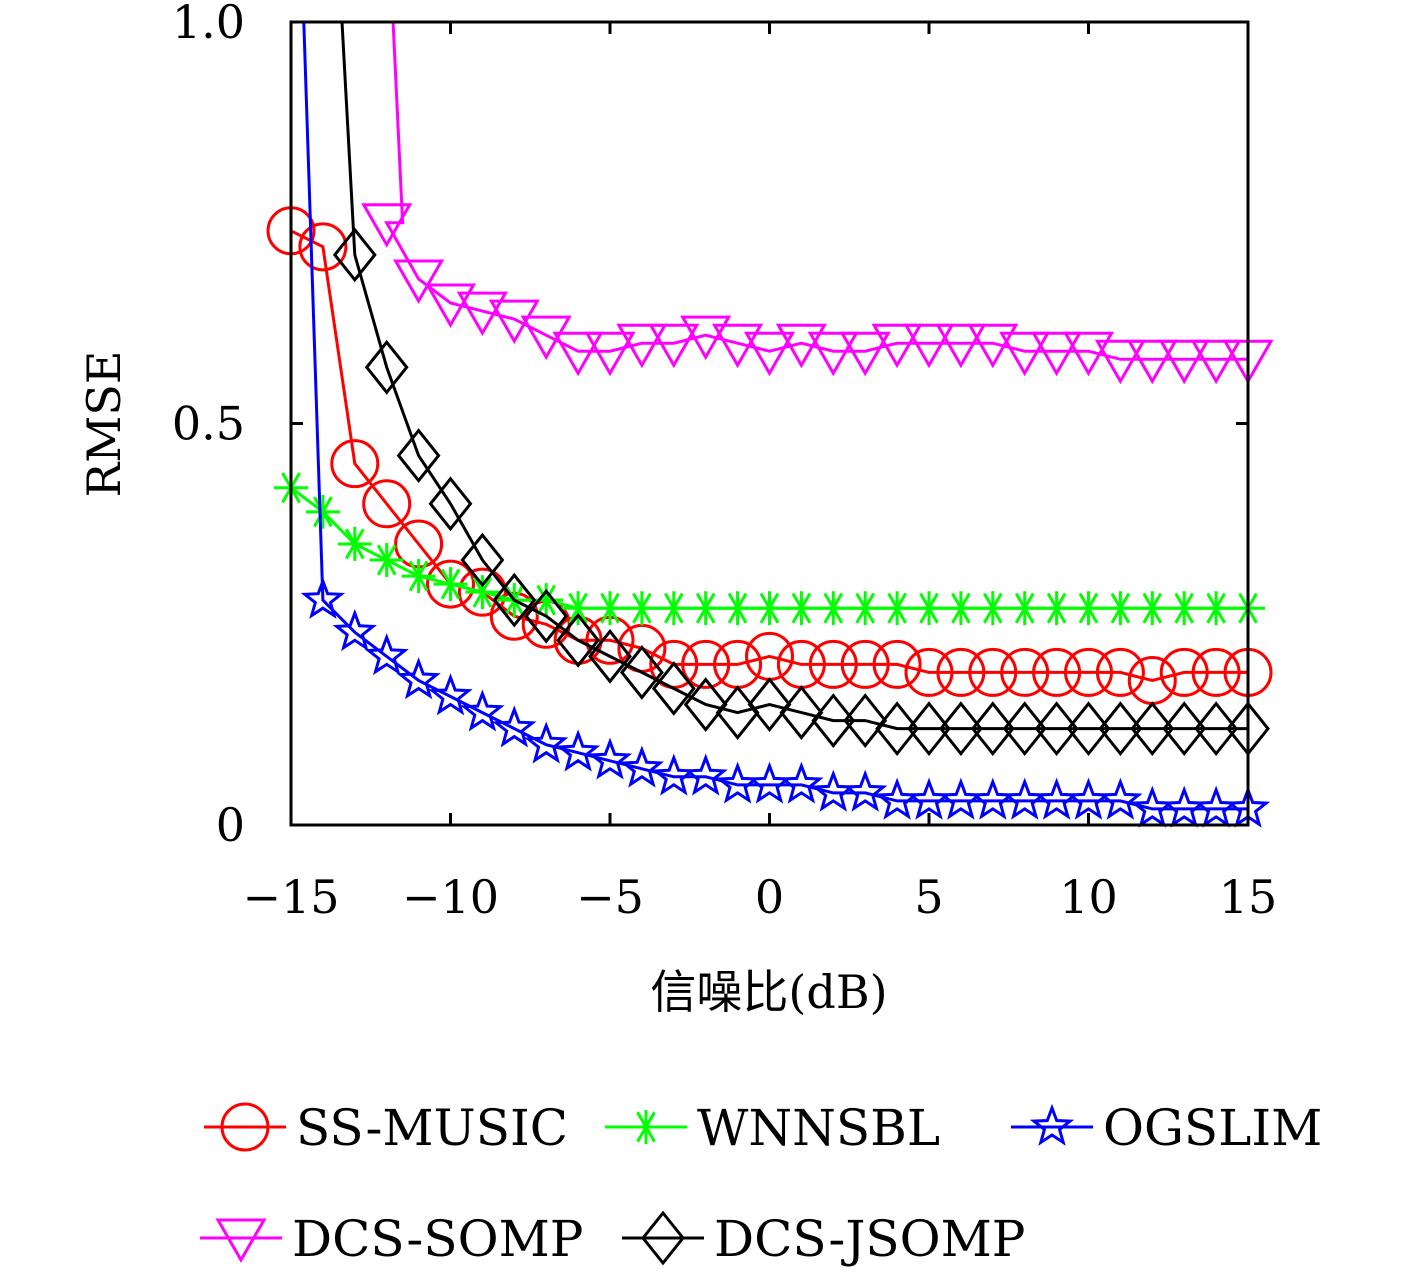 The image size is (1417, 1276). Describe the element at coordinates (818, 1128) in the screenshot. I see `legend-label: WNNSBL` at that location.